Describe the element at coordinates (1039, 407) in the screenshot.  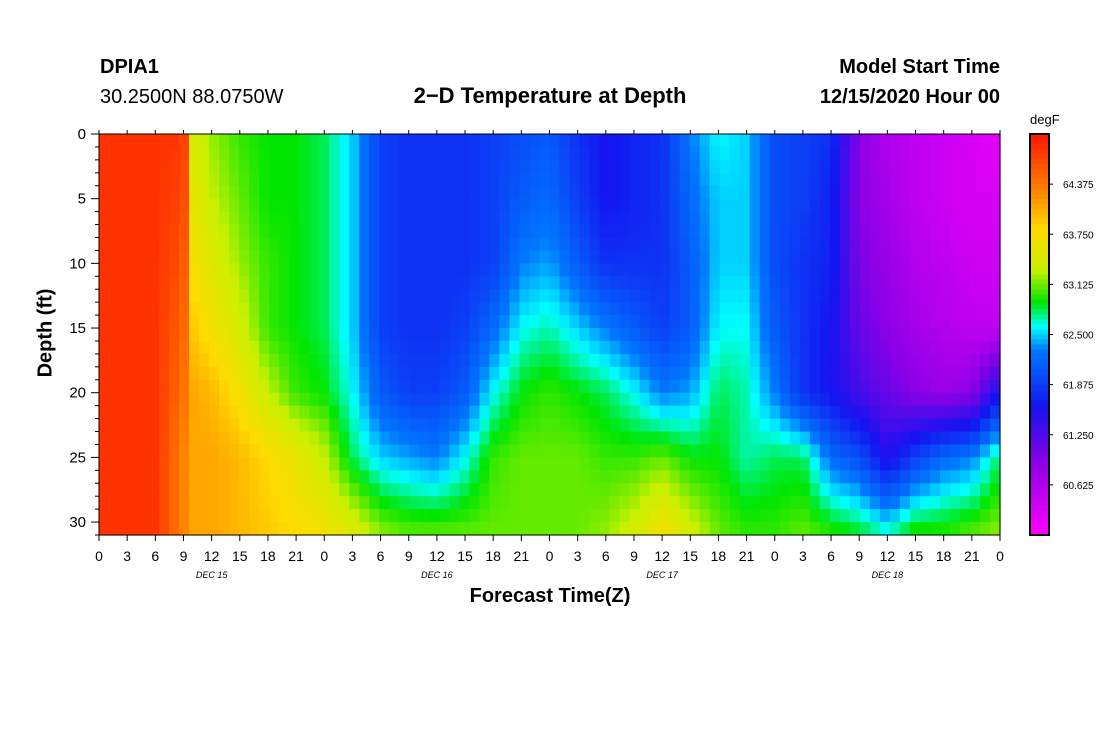
I see `colorbar-swatch` at that location.